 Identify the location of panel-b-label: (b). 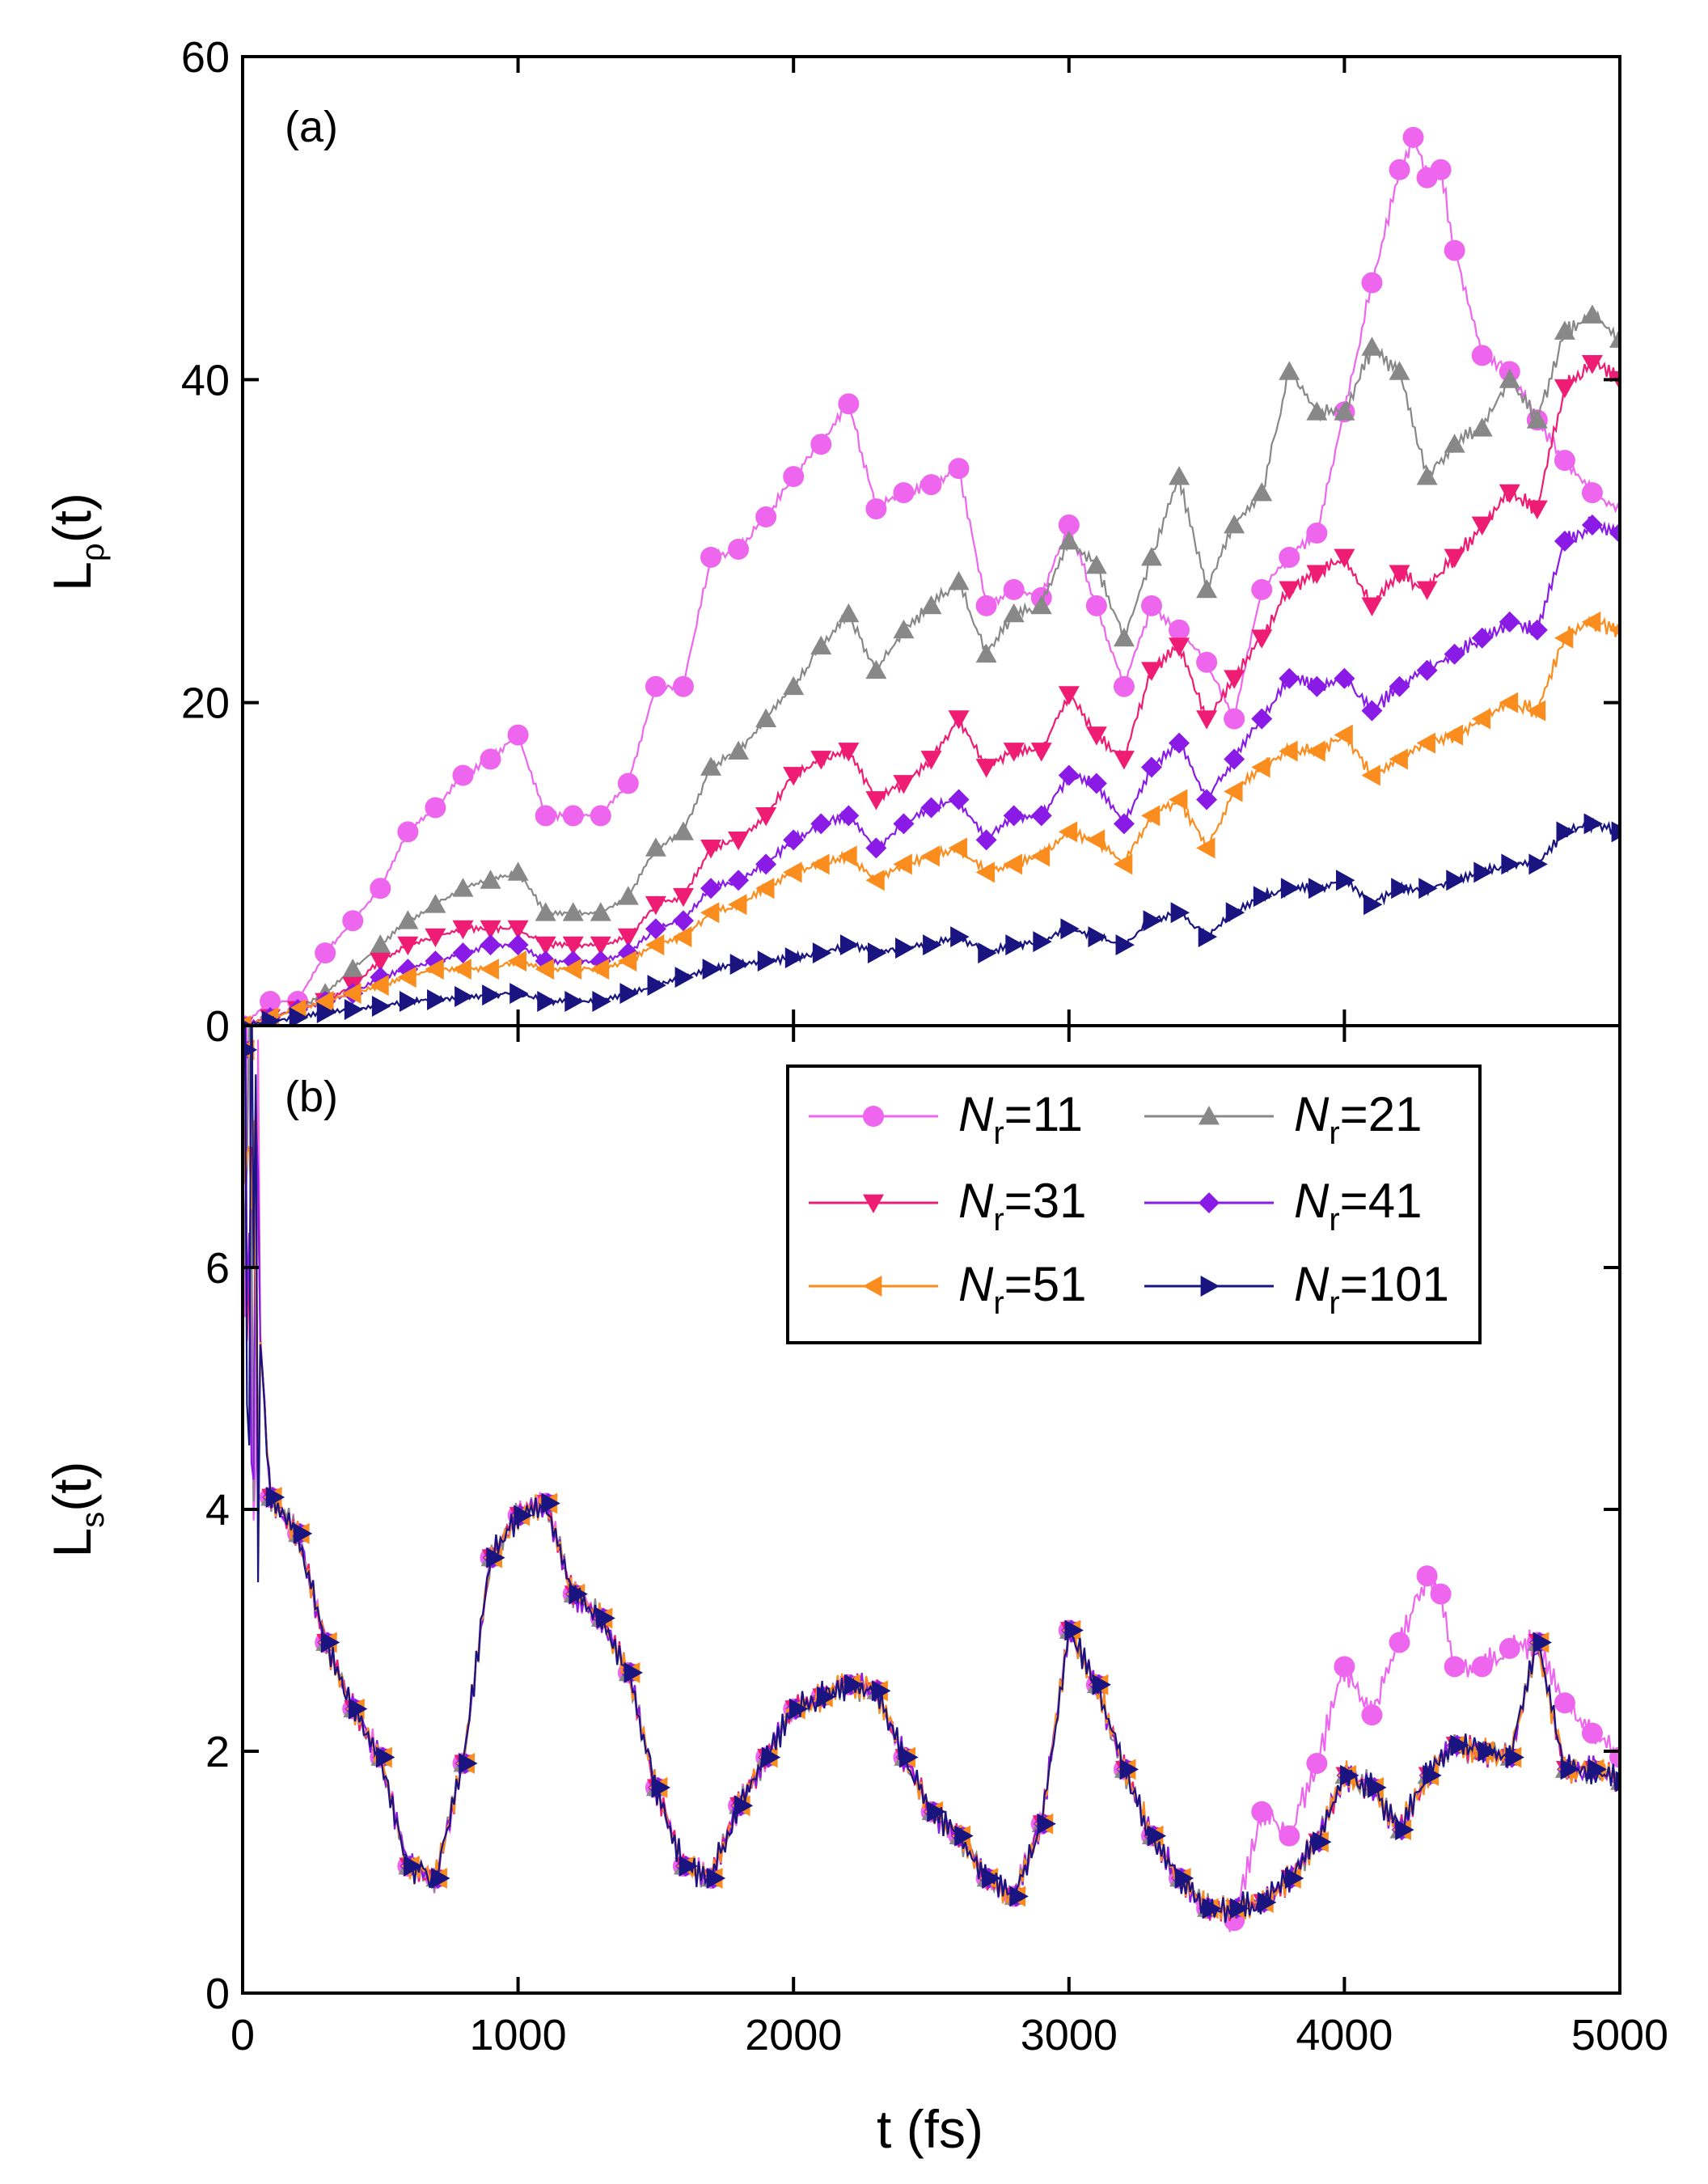
(311, 1097).